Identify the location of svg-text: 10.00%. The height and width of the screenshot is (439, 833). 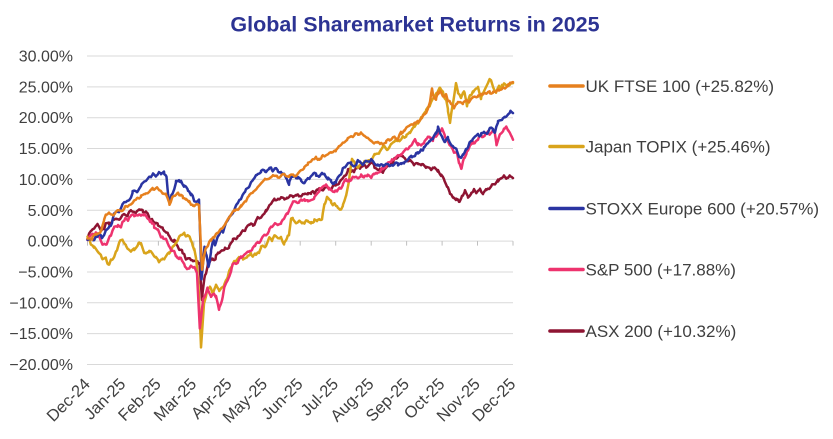
(46, 180).